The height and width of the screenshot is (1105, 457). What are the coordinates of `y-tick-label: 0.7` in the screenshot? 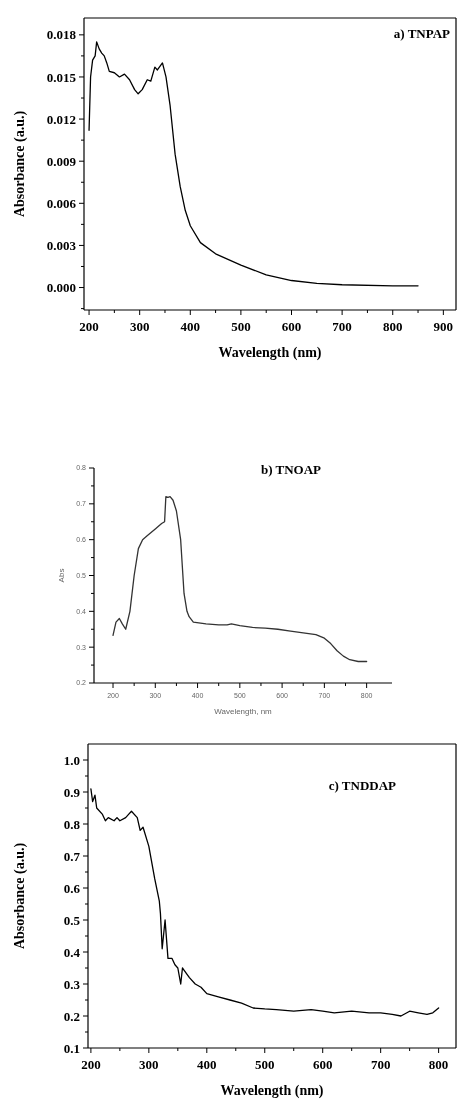 It's located at (72, 856).